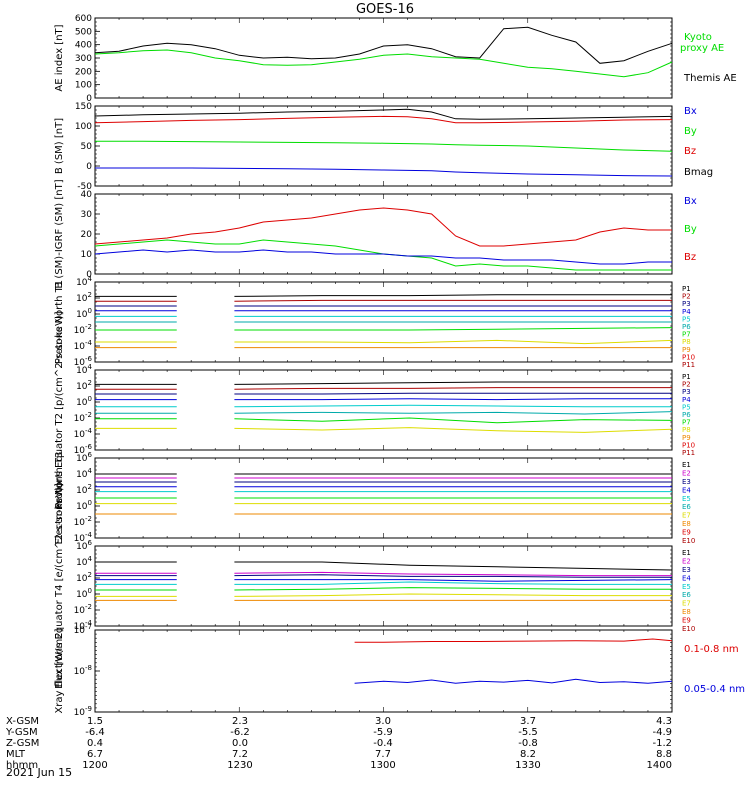 Image resolution: width=750 pixels, height=800 pixels. What do you see at coordinates (686, 407) in the screenshot?
I see `legend-label: P5` at bounding box center [686, 407].